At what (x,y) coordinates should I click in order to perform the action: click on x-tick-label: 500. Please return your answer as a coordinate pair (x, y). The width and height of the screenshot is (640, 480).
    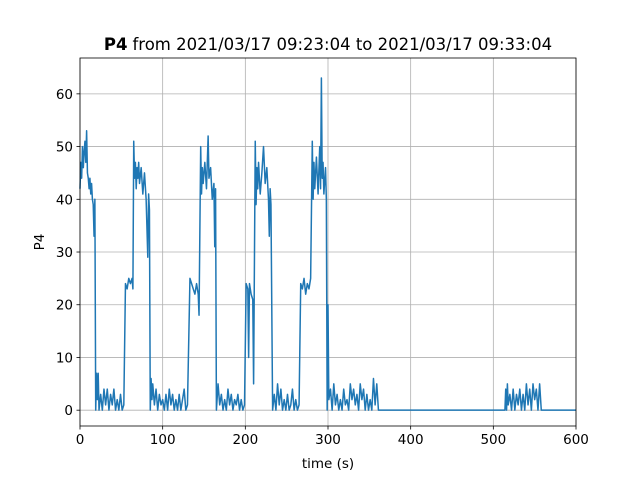
    Looking at the image, I should click on (493, 440).